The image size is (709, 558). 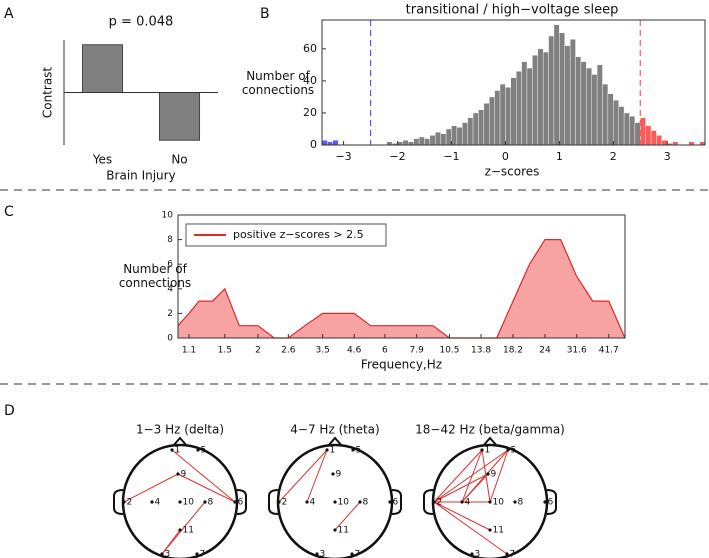 I want to click on chart-title: transitional / high−voltage sleep, so click(x=512, y=10).